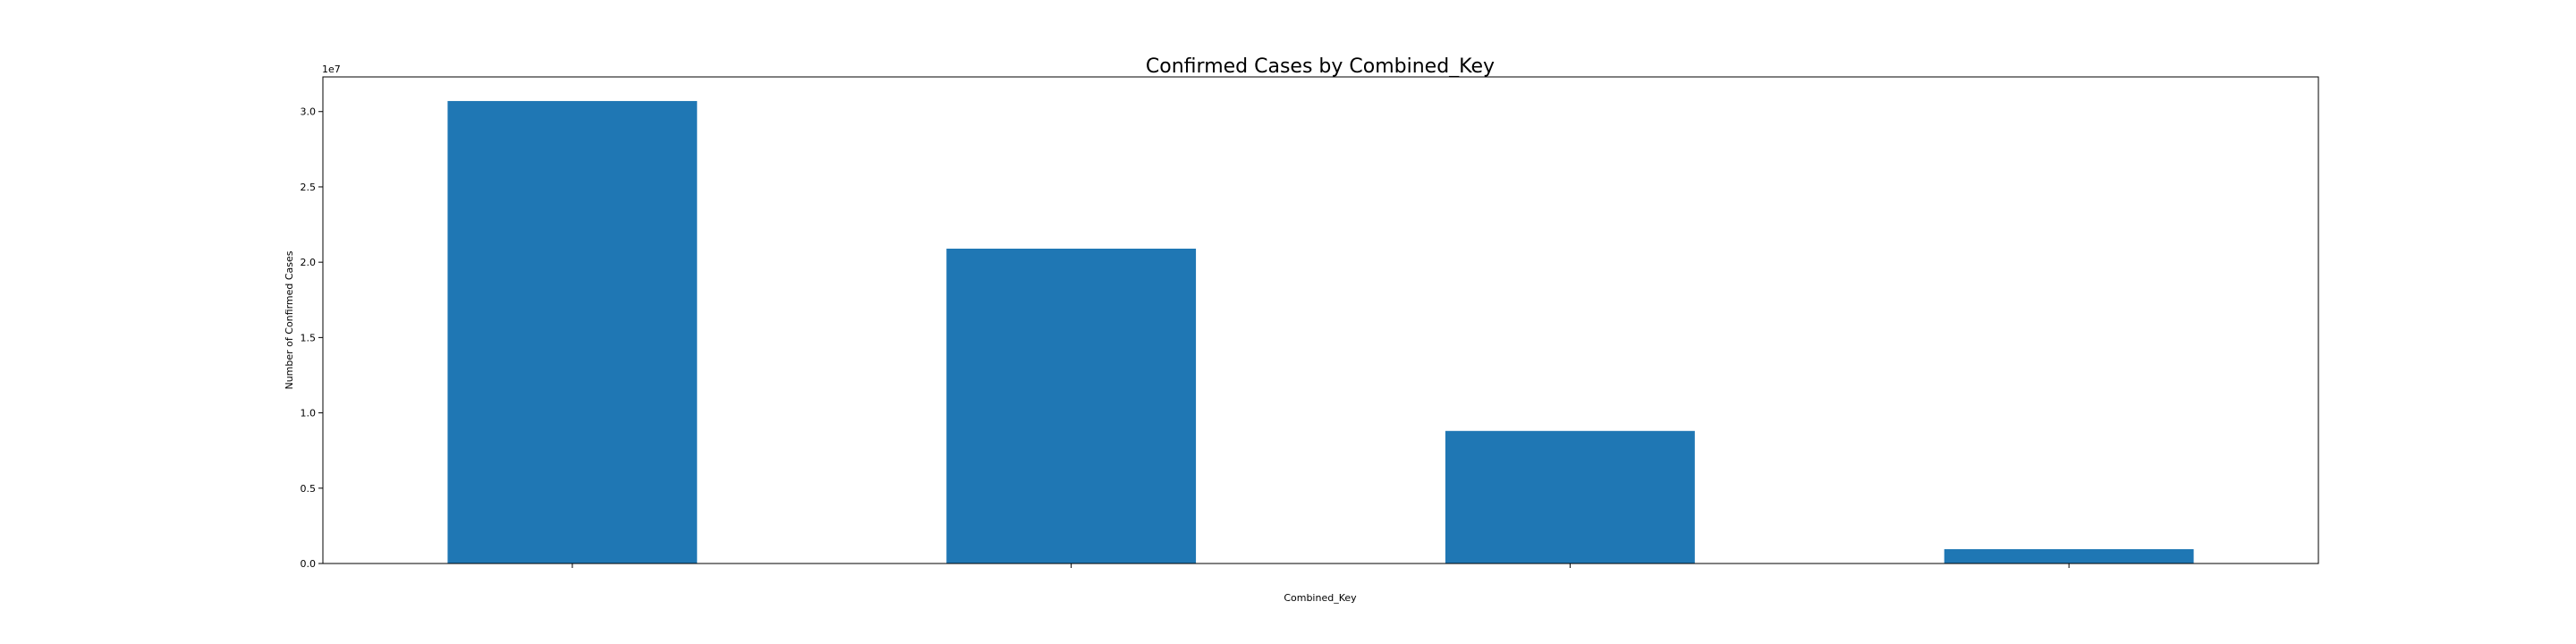 Image resolution: width=2576 pixels, height=644 pixels. I want to click on y-tick-label-1: 0.5, so click(309, 489).